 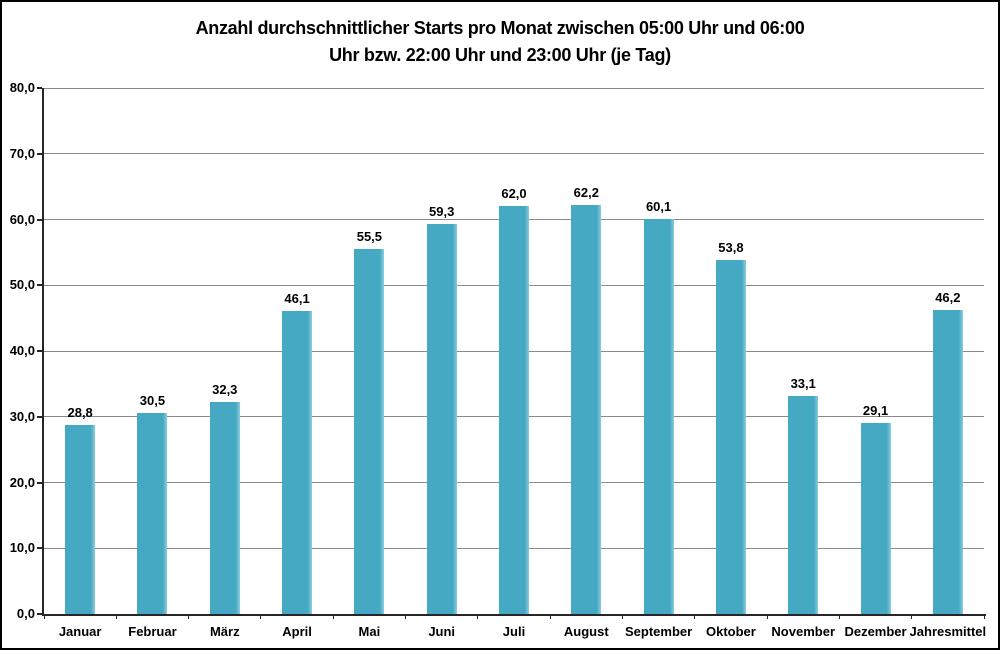 What do you see at coordinates (514, 410) in the screenshot?
I see `bar-juli` at bounding box center [514, 410].